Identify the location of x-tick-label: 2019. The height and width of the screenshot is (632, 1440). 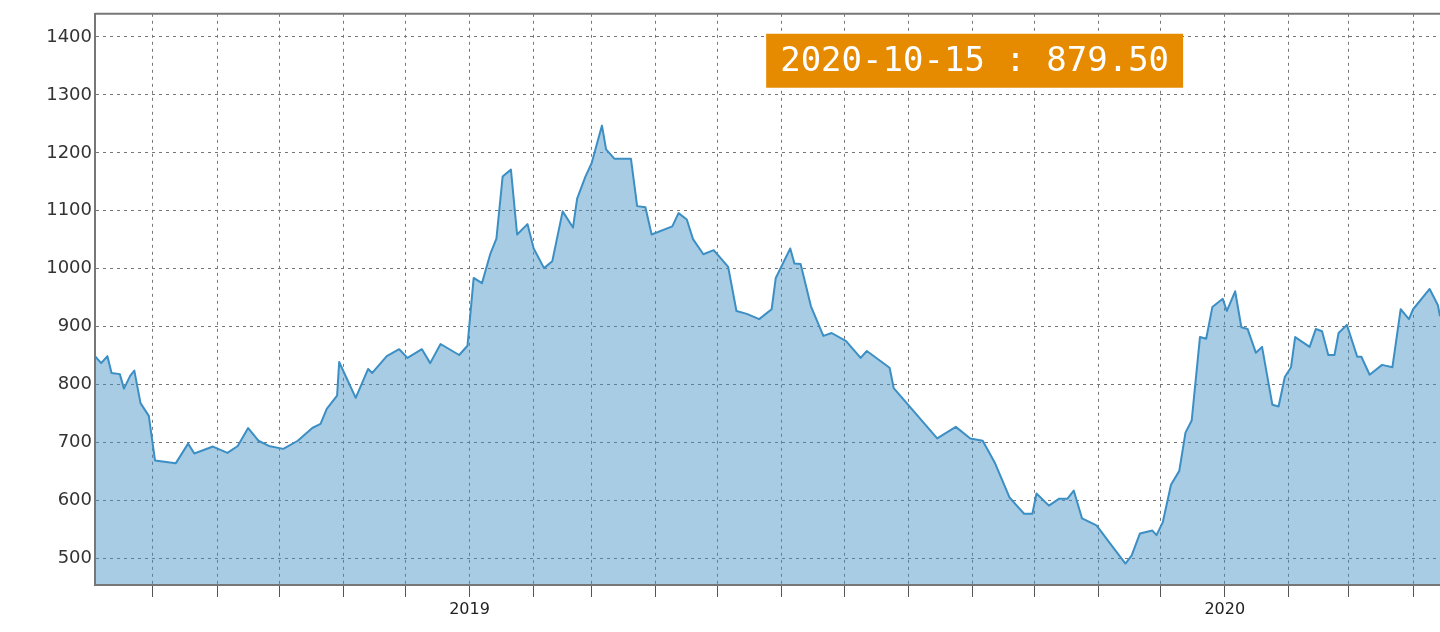
(469, 608).